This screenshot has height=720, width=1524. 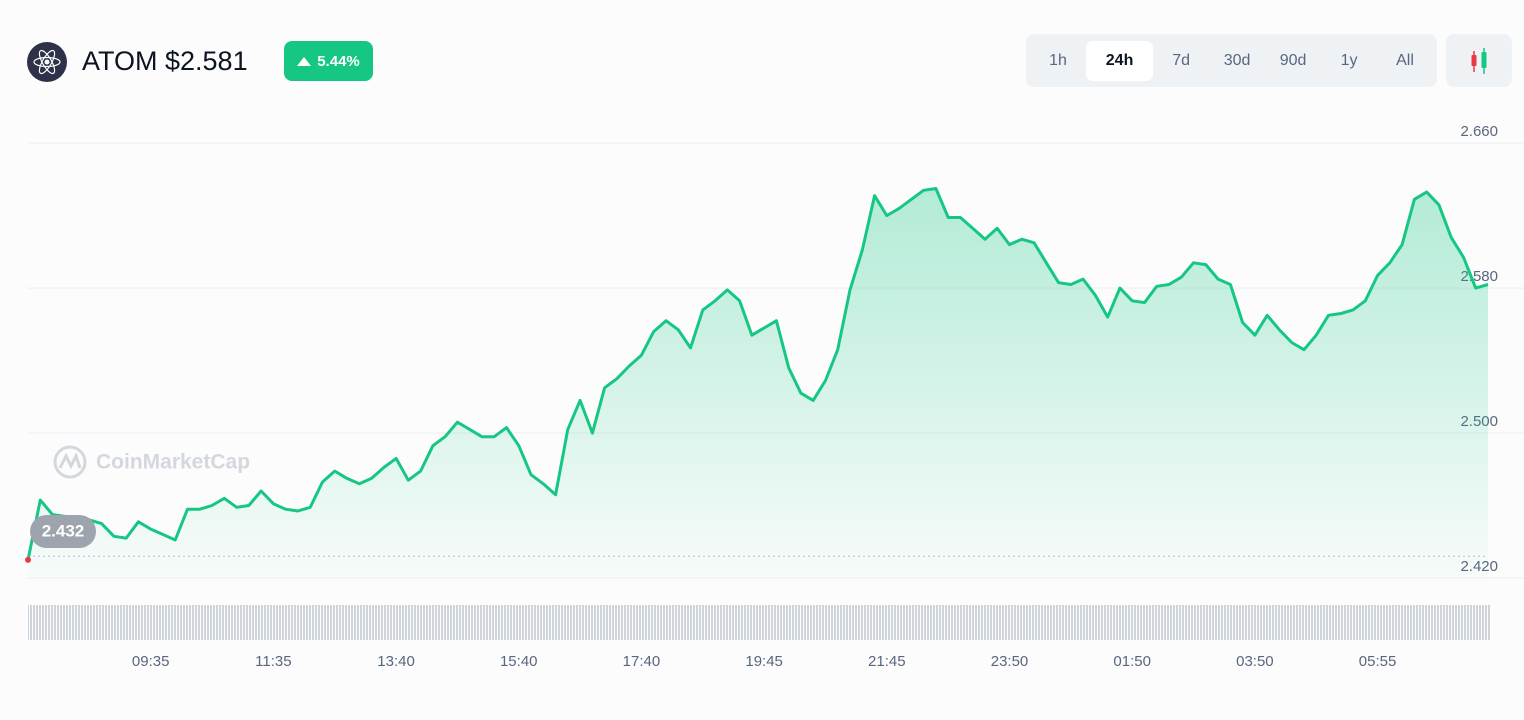 I want to click on range-button: 90d, so click(x=1293, y=60).